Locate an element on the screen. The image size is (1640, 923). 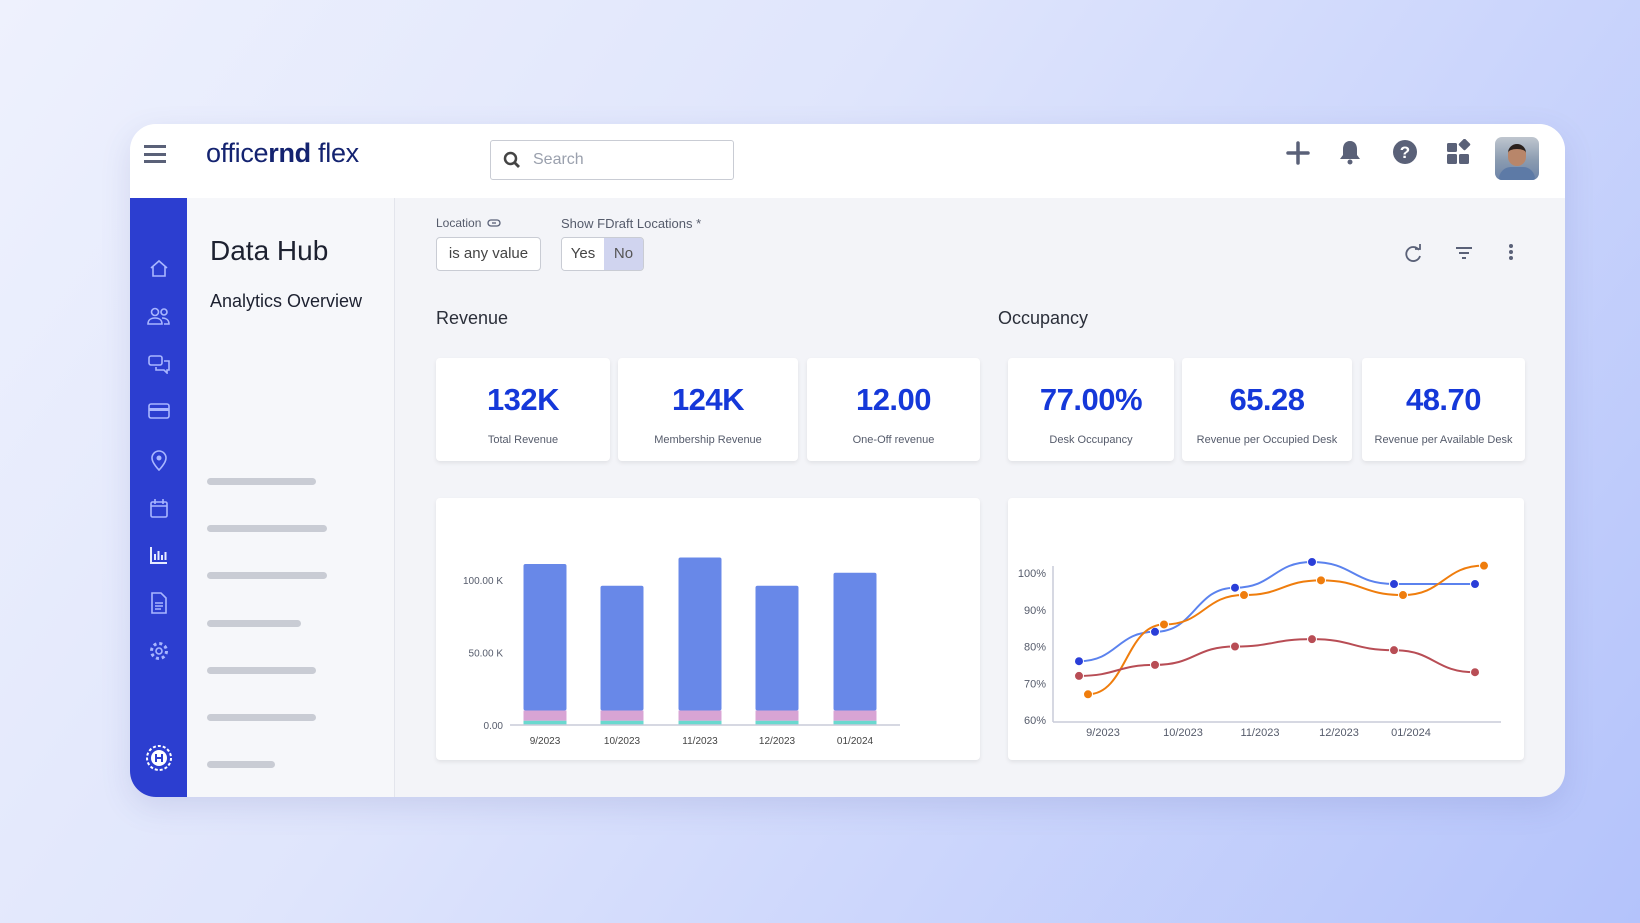
line-series-orange is located at coordinates (1286, 630).